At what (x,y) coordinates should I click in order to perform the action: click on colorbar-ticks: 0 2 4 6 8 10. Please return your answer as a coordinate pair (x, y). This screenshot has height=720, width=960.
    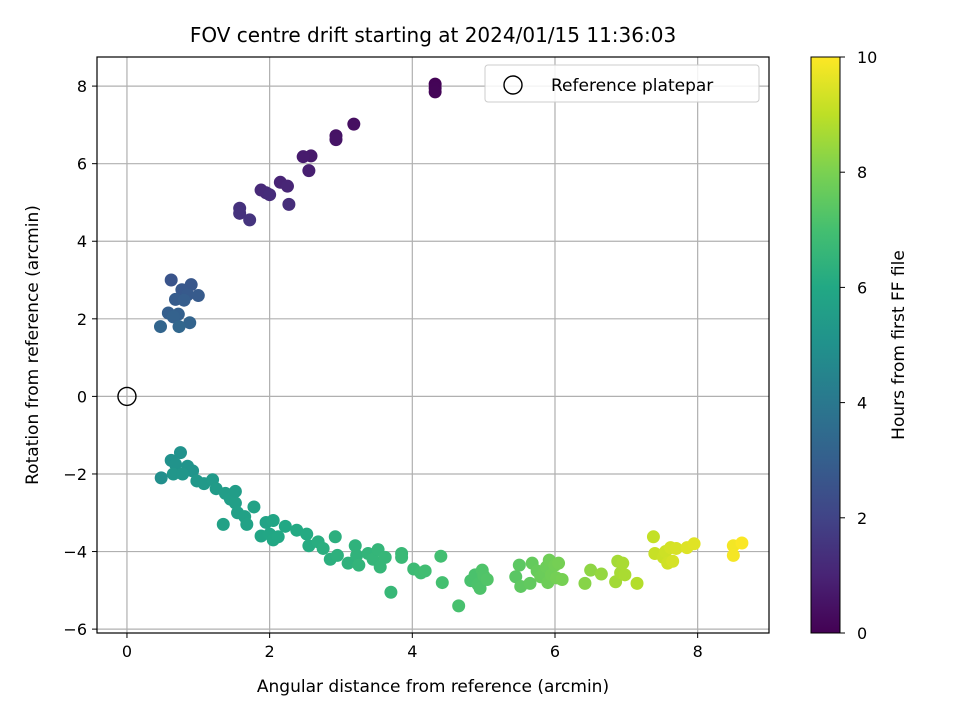
    Looking at the image, I should click on (858, 345).